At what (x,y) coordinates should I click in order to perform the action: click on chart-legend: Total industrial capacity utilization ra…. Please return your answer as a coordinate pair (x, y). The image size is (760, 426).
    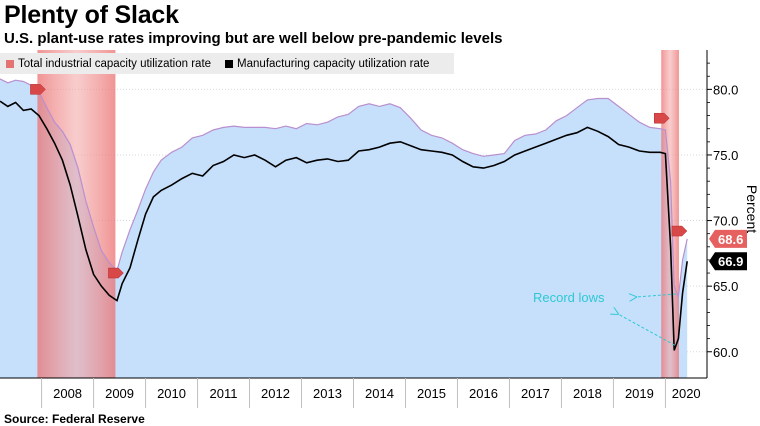
    Looking at the image, I should click on (227, 63).